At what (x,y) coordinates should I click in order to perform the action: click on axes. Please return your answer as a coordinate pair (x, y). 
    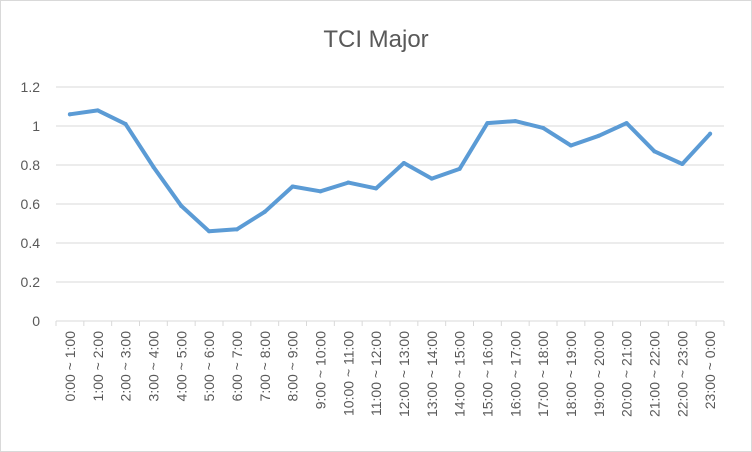
    Looking at the image, I should click on (390, 323).